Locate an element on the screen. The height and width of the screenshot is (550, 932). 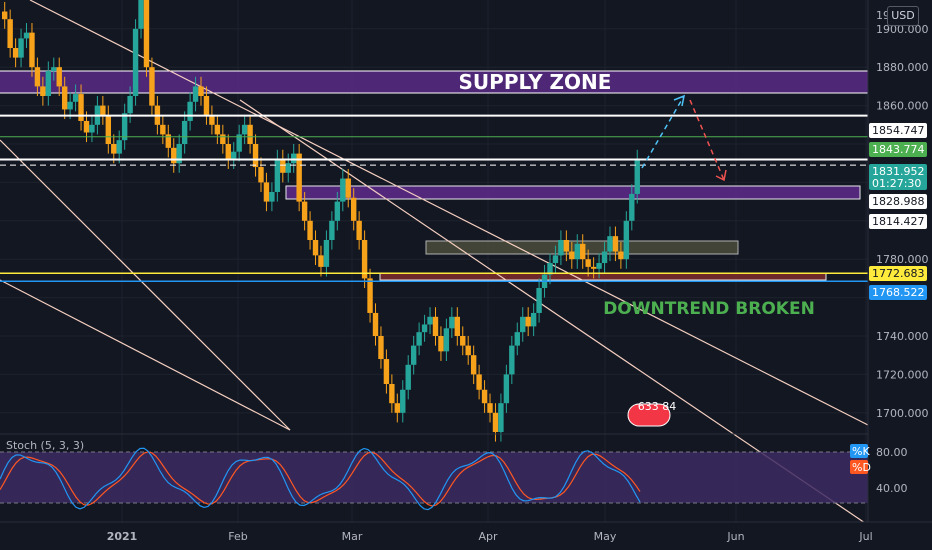
time-tick-label: Jul is located at coordinates (865, 536).